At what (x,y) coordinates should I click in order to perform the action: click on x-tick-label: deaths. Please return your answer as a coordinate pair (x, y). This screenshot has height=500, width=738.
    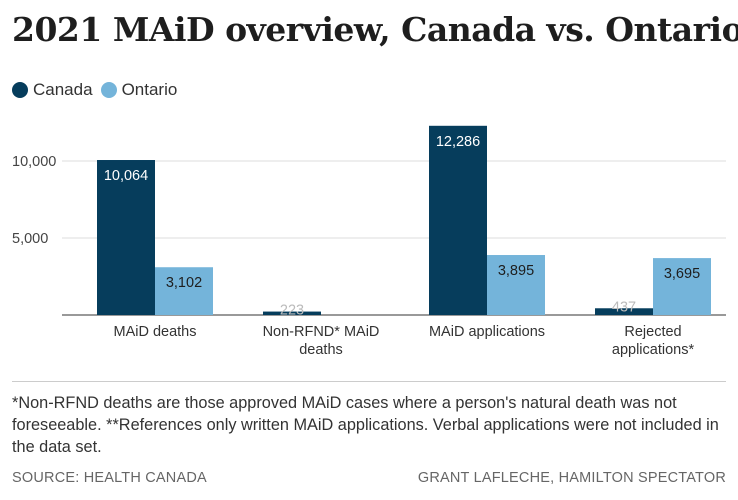
    Looking at the image, I should click on (321, 350).